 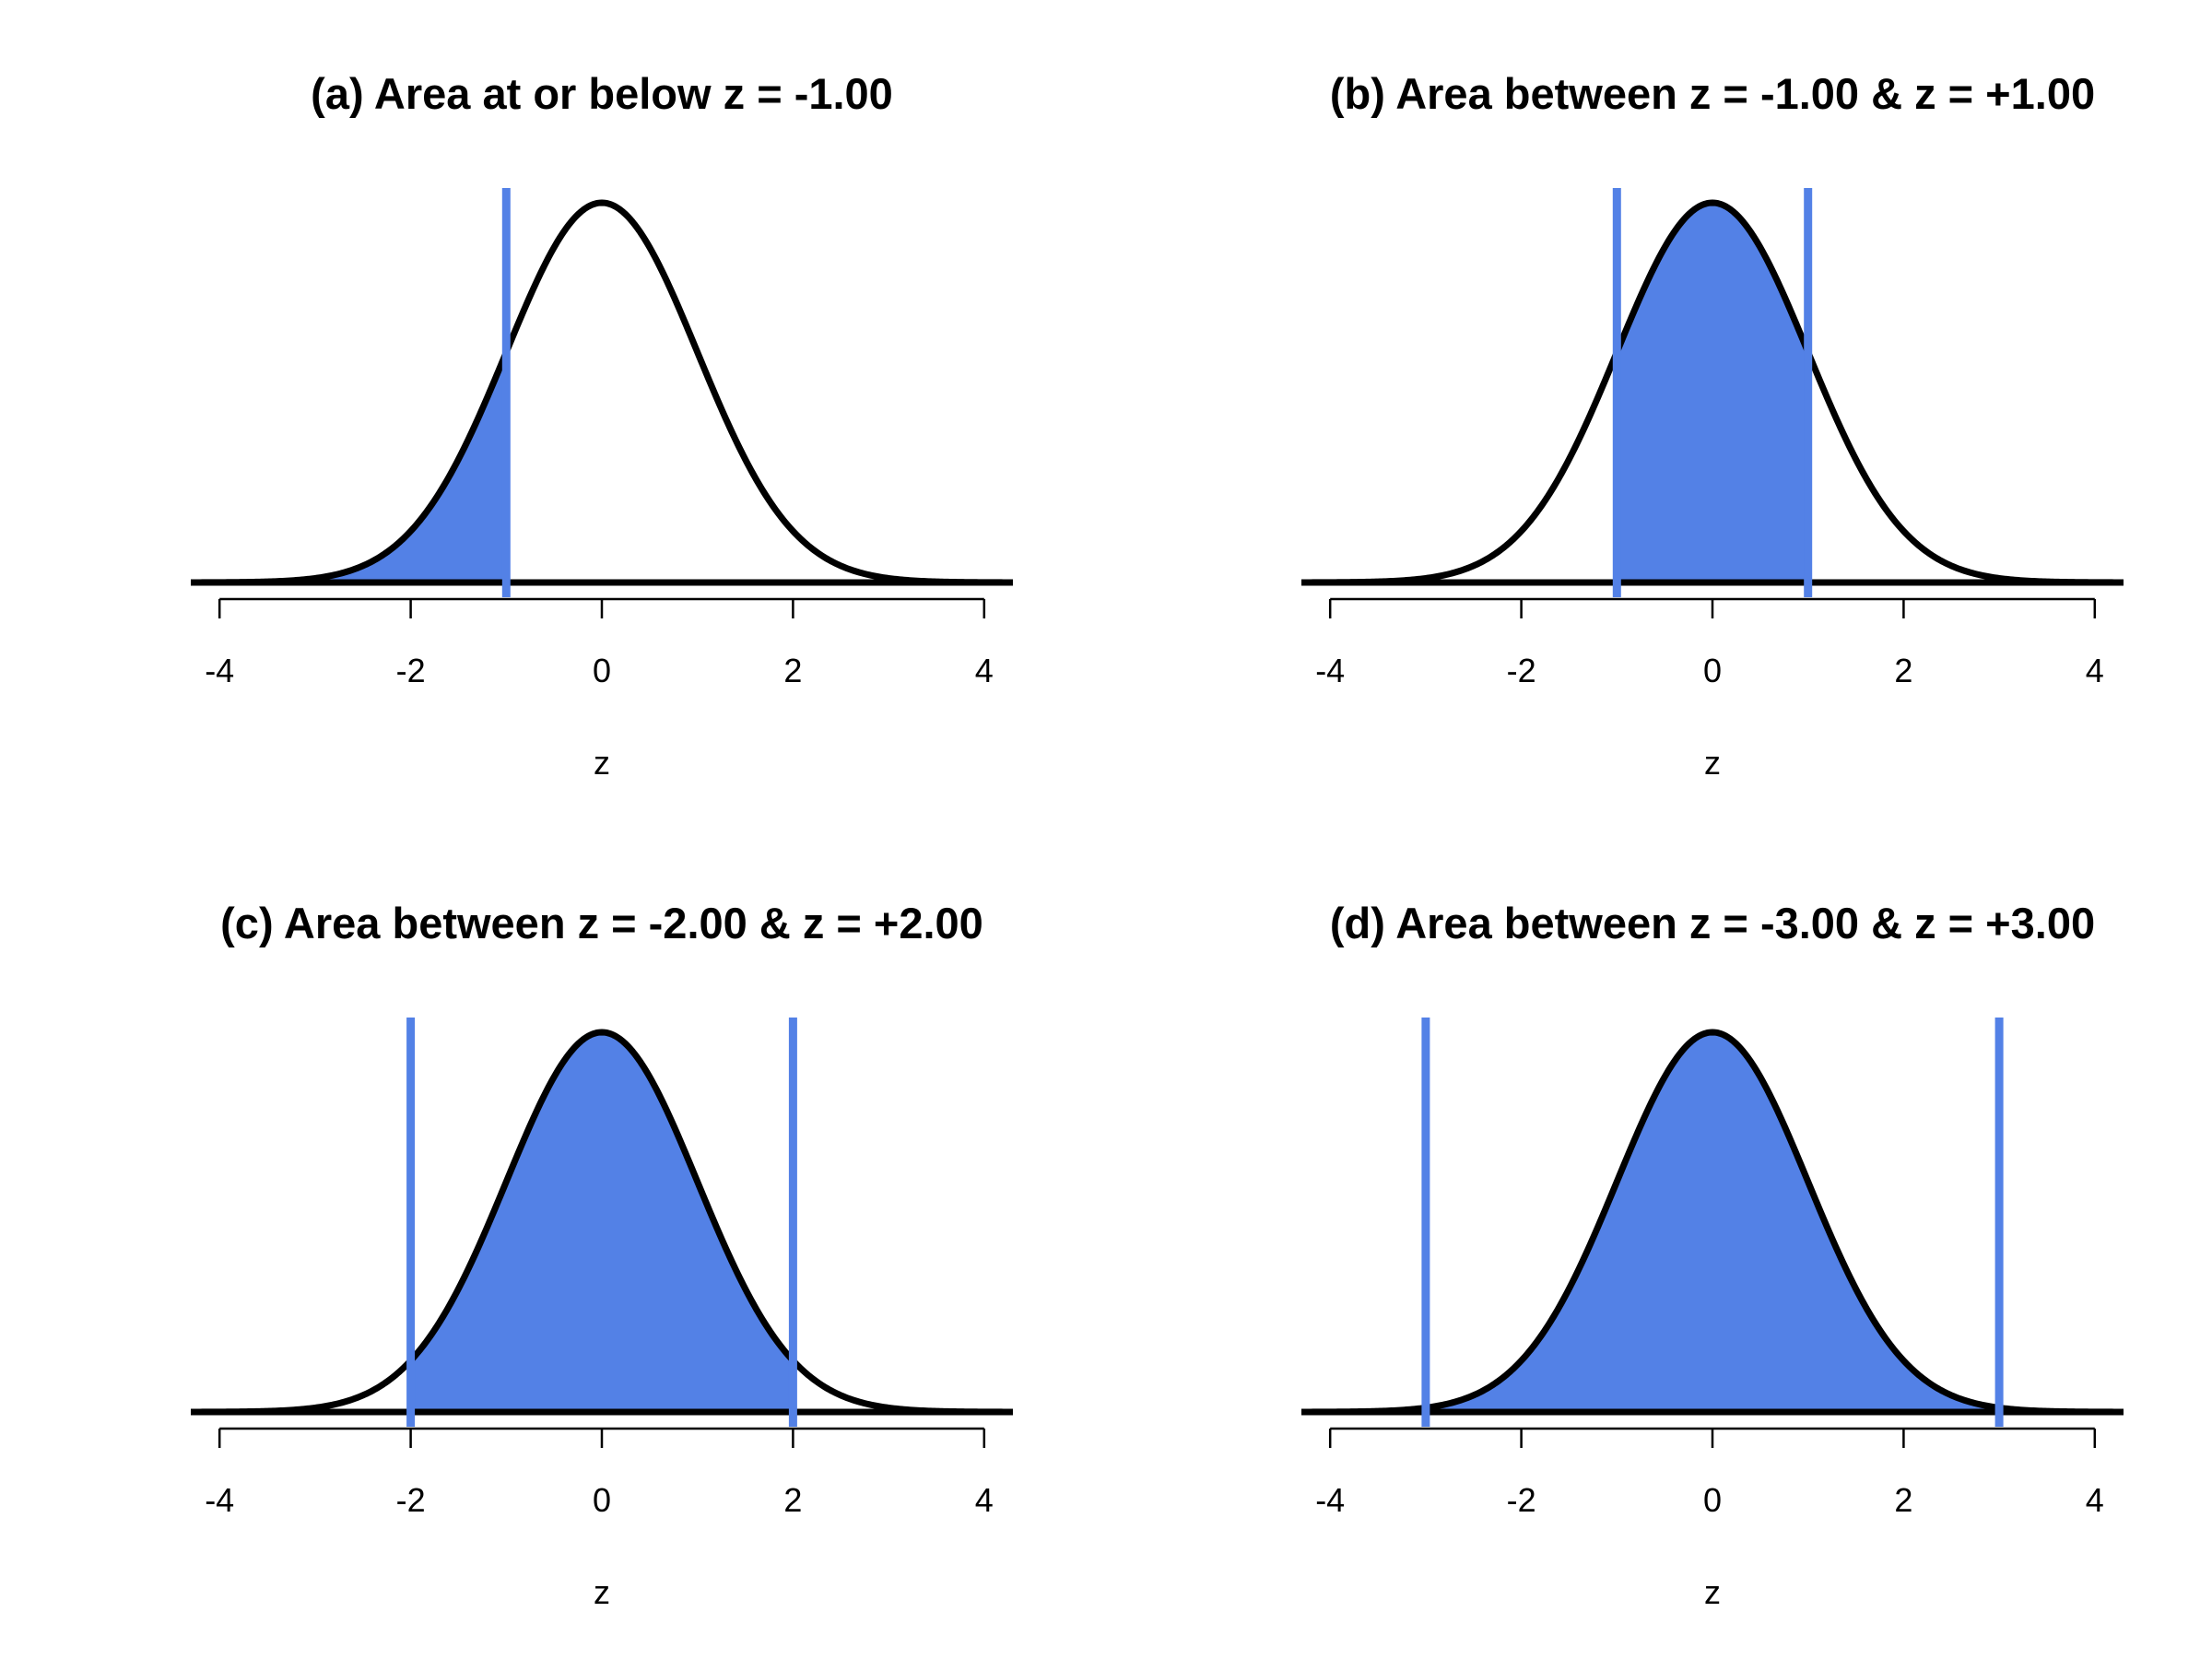 What do you see at coordinates (601, 923) in the screenshot?
I see `chart-title: (c) Area between z = -2.00 & z = +2.00` at bounding box center [601, 923].